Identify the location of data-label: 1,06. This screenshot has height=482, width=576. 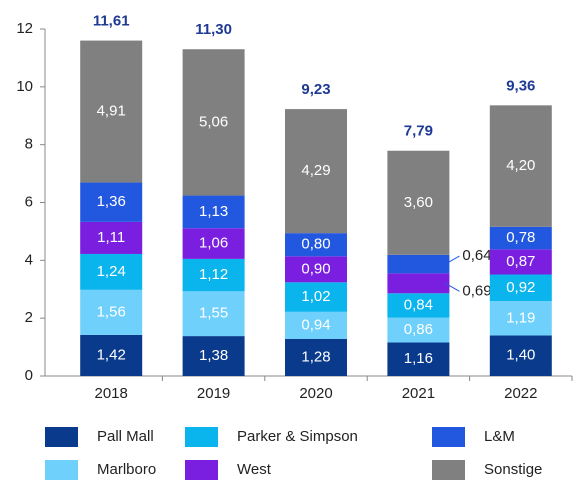
(213, 243).